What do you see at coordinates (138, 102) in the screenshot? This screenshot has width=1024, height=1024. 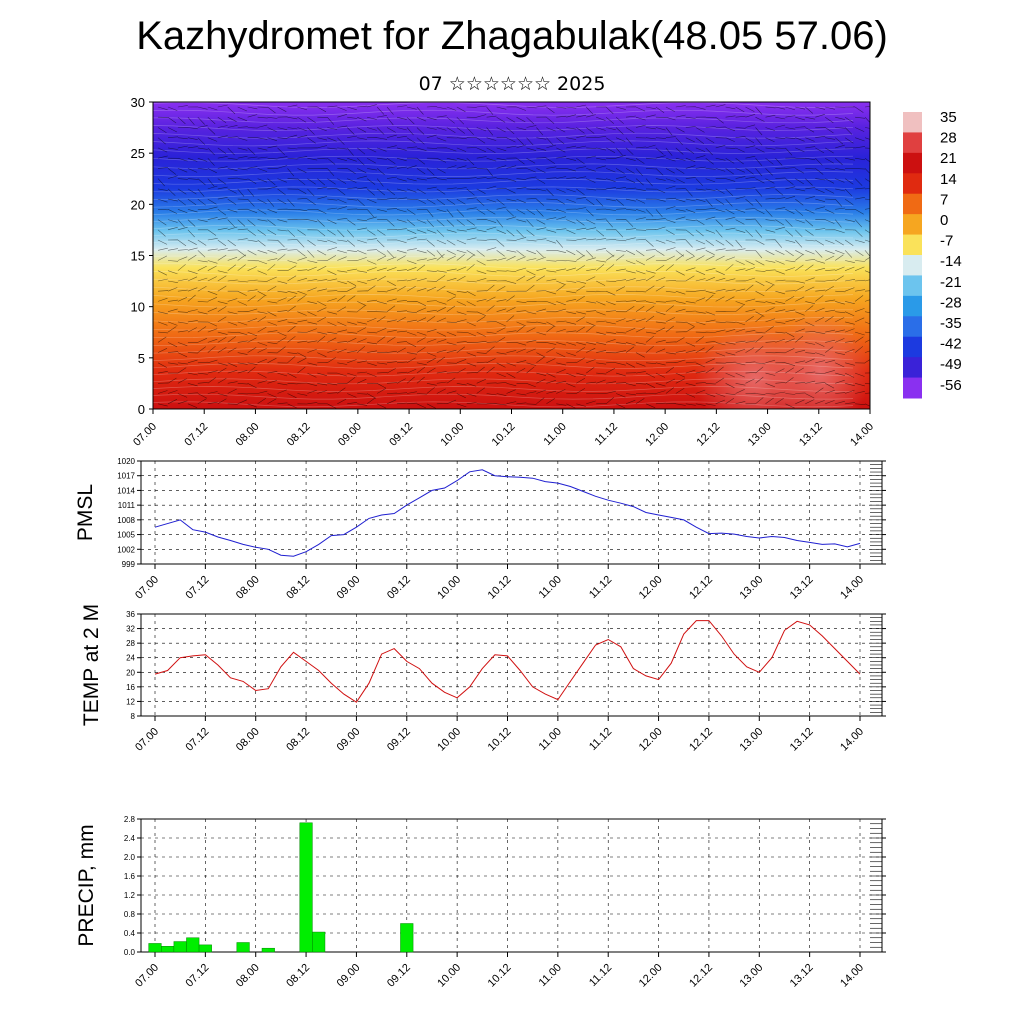 I see `y-tick-label: 30` at bounding box center [138, 102].